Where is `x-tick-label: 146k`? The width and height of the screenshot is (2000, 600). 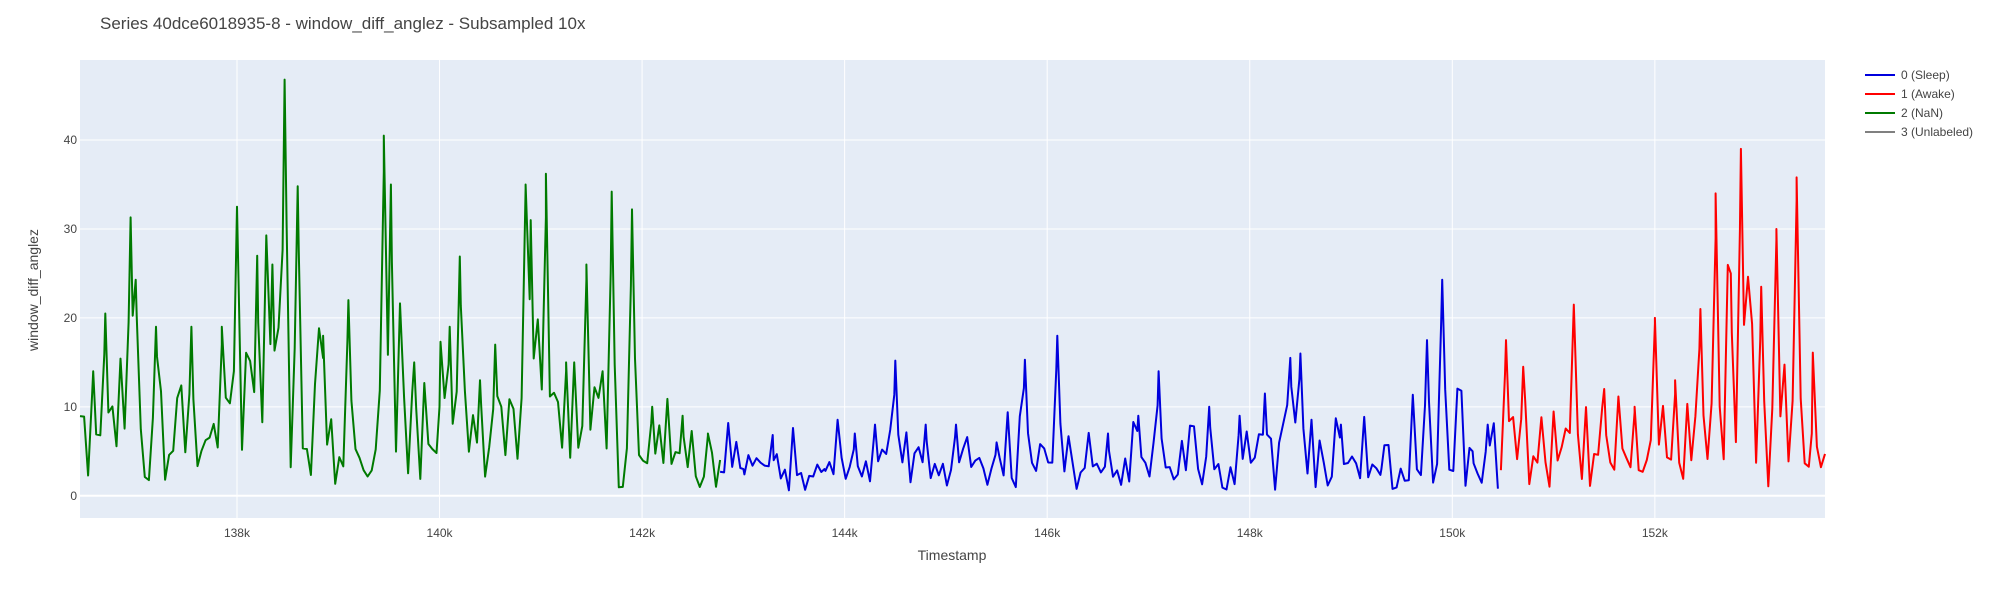 x-tick-label: 146k is located at coordinates (1047, 533).